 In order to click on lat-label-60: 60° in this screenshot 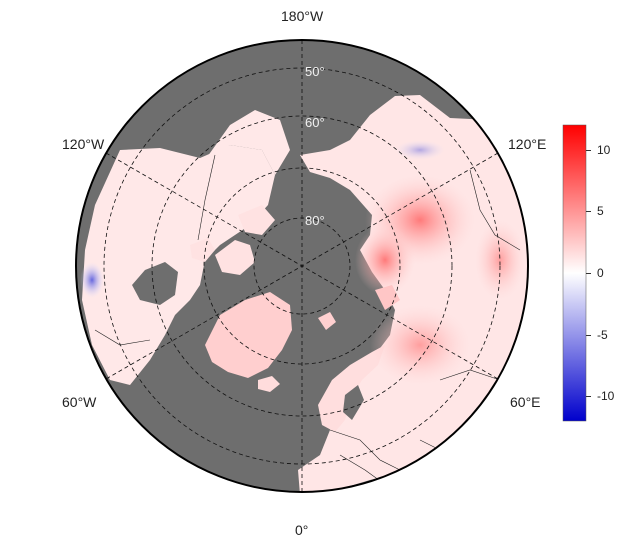, I will do `click(315, 122)`.